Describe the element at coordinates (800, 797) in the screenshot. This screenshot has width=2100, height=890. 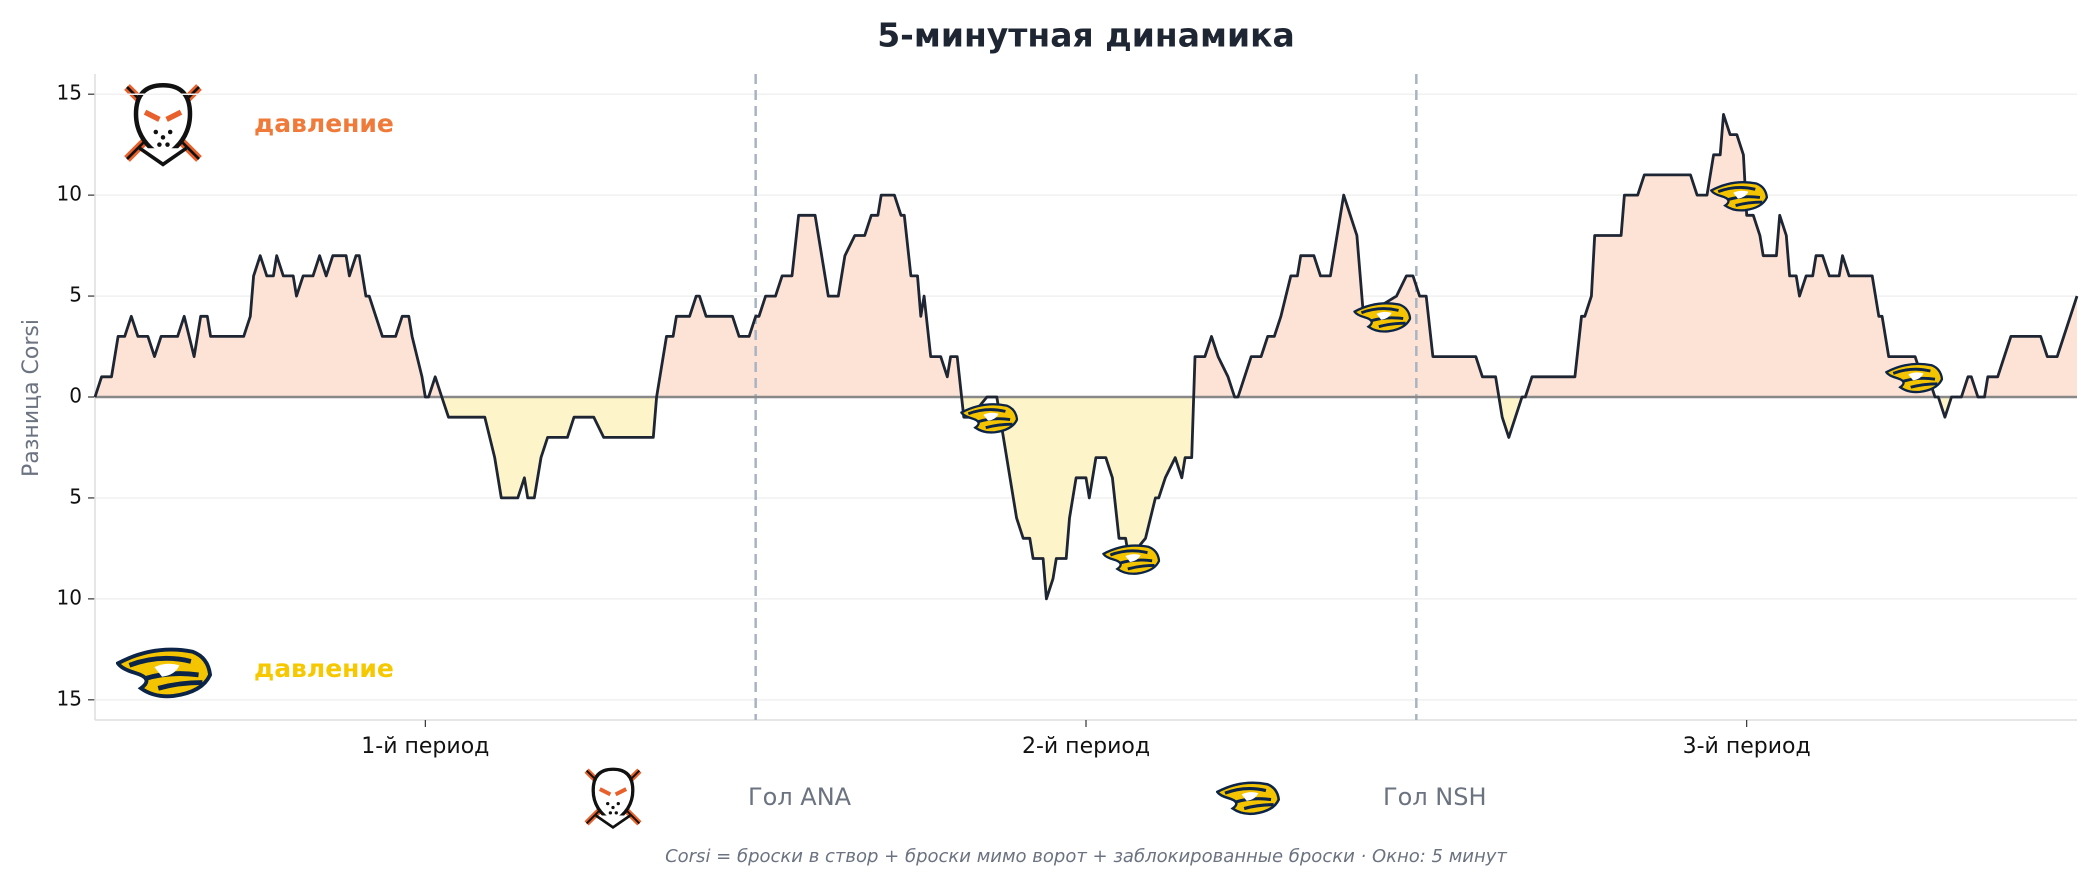
I see `legend-label: Гол ANA` at that location.